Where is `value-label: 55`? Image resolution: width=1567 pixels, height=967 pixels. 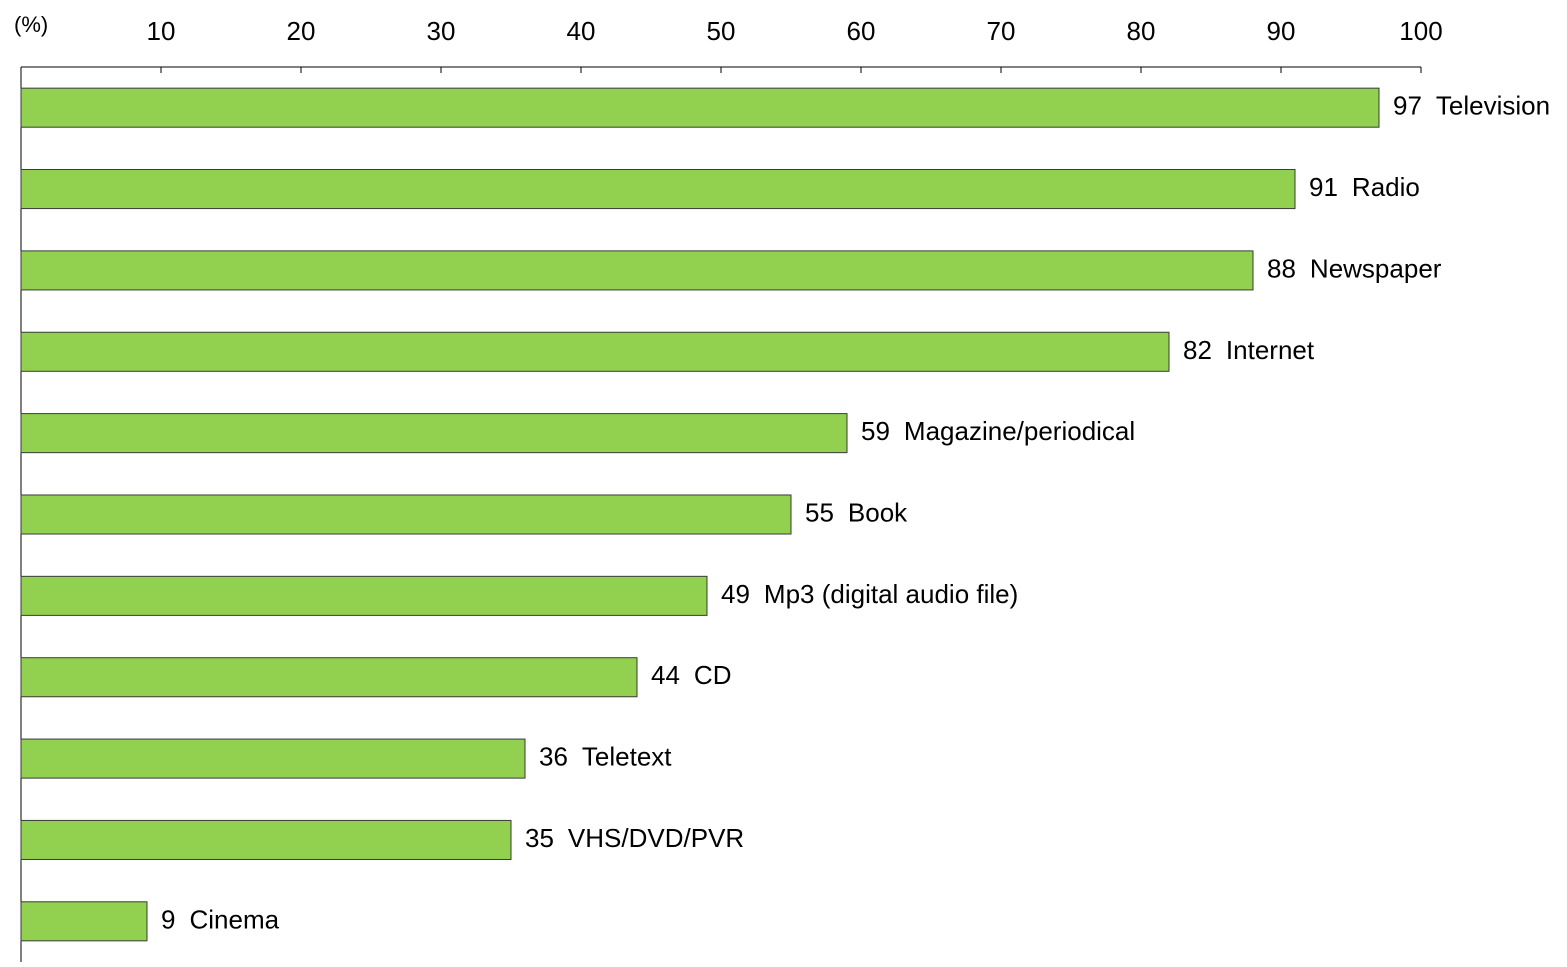
value-label: 55 is located at coordinates (819, 512).